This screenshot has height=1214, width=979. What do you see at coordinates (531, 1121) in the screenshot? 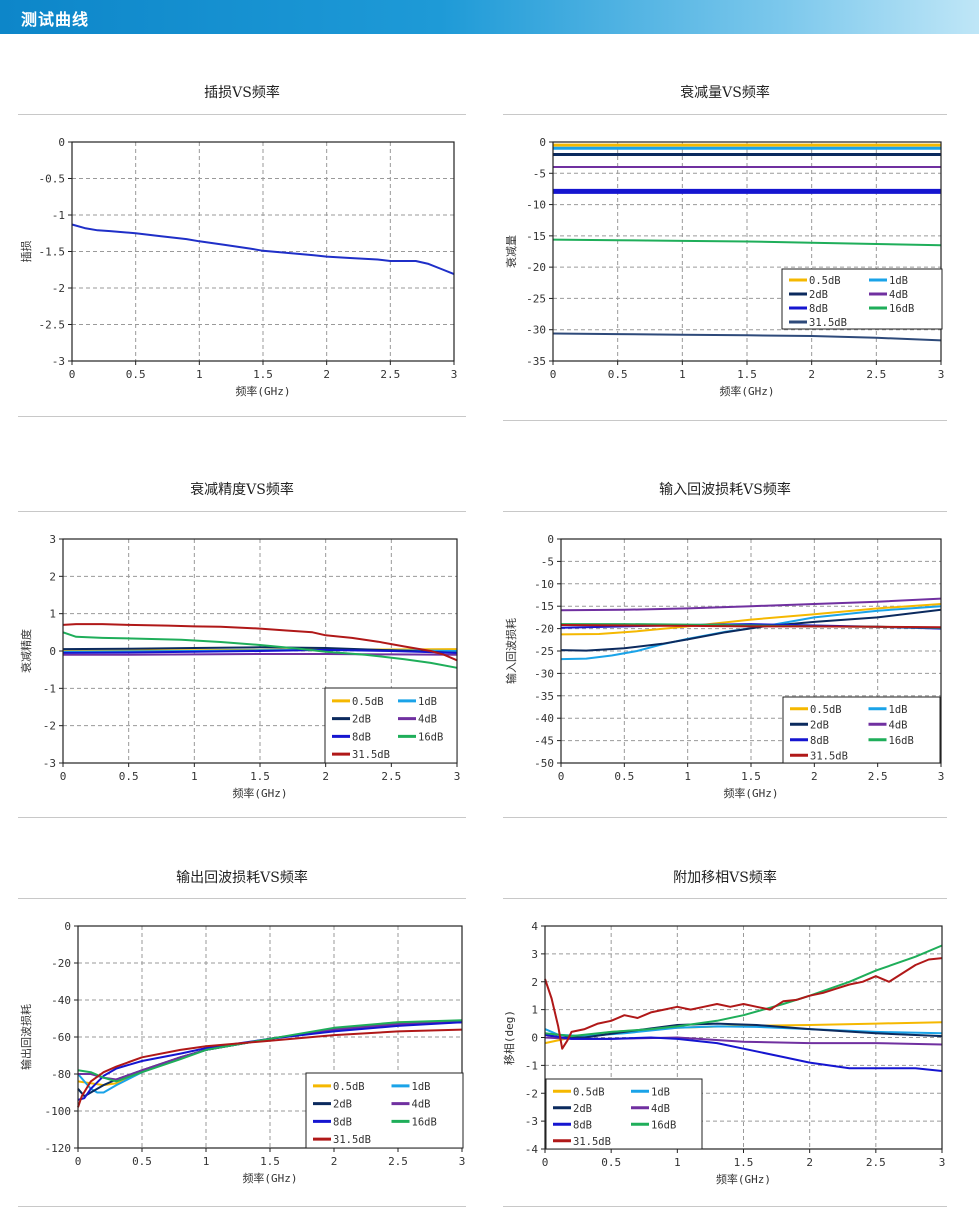
I see `y-tick-label: -3` at bounding box center [531, 1121].